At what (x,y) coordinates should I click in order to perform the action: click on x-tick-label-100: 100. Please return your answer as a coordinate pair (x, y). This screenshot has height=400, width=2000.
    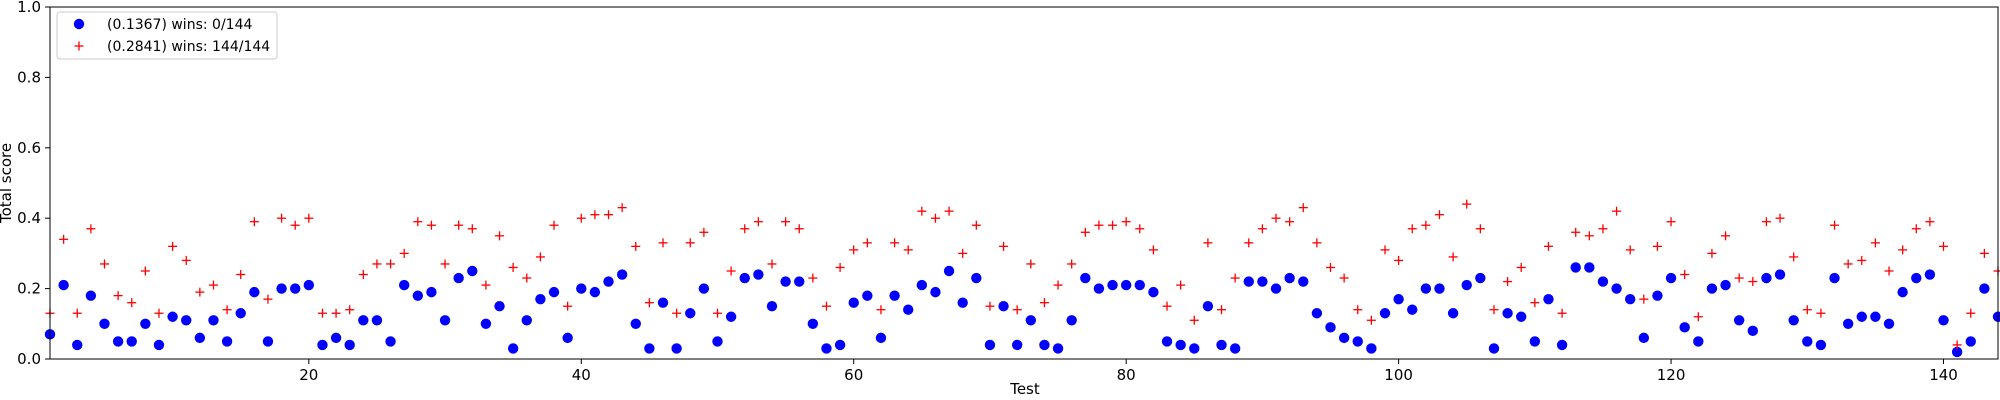
    Looking at the image, I should click on (1398, 375).